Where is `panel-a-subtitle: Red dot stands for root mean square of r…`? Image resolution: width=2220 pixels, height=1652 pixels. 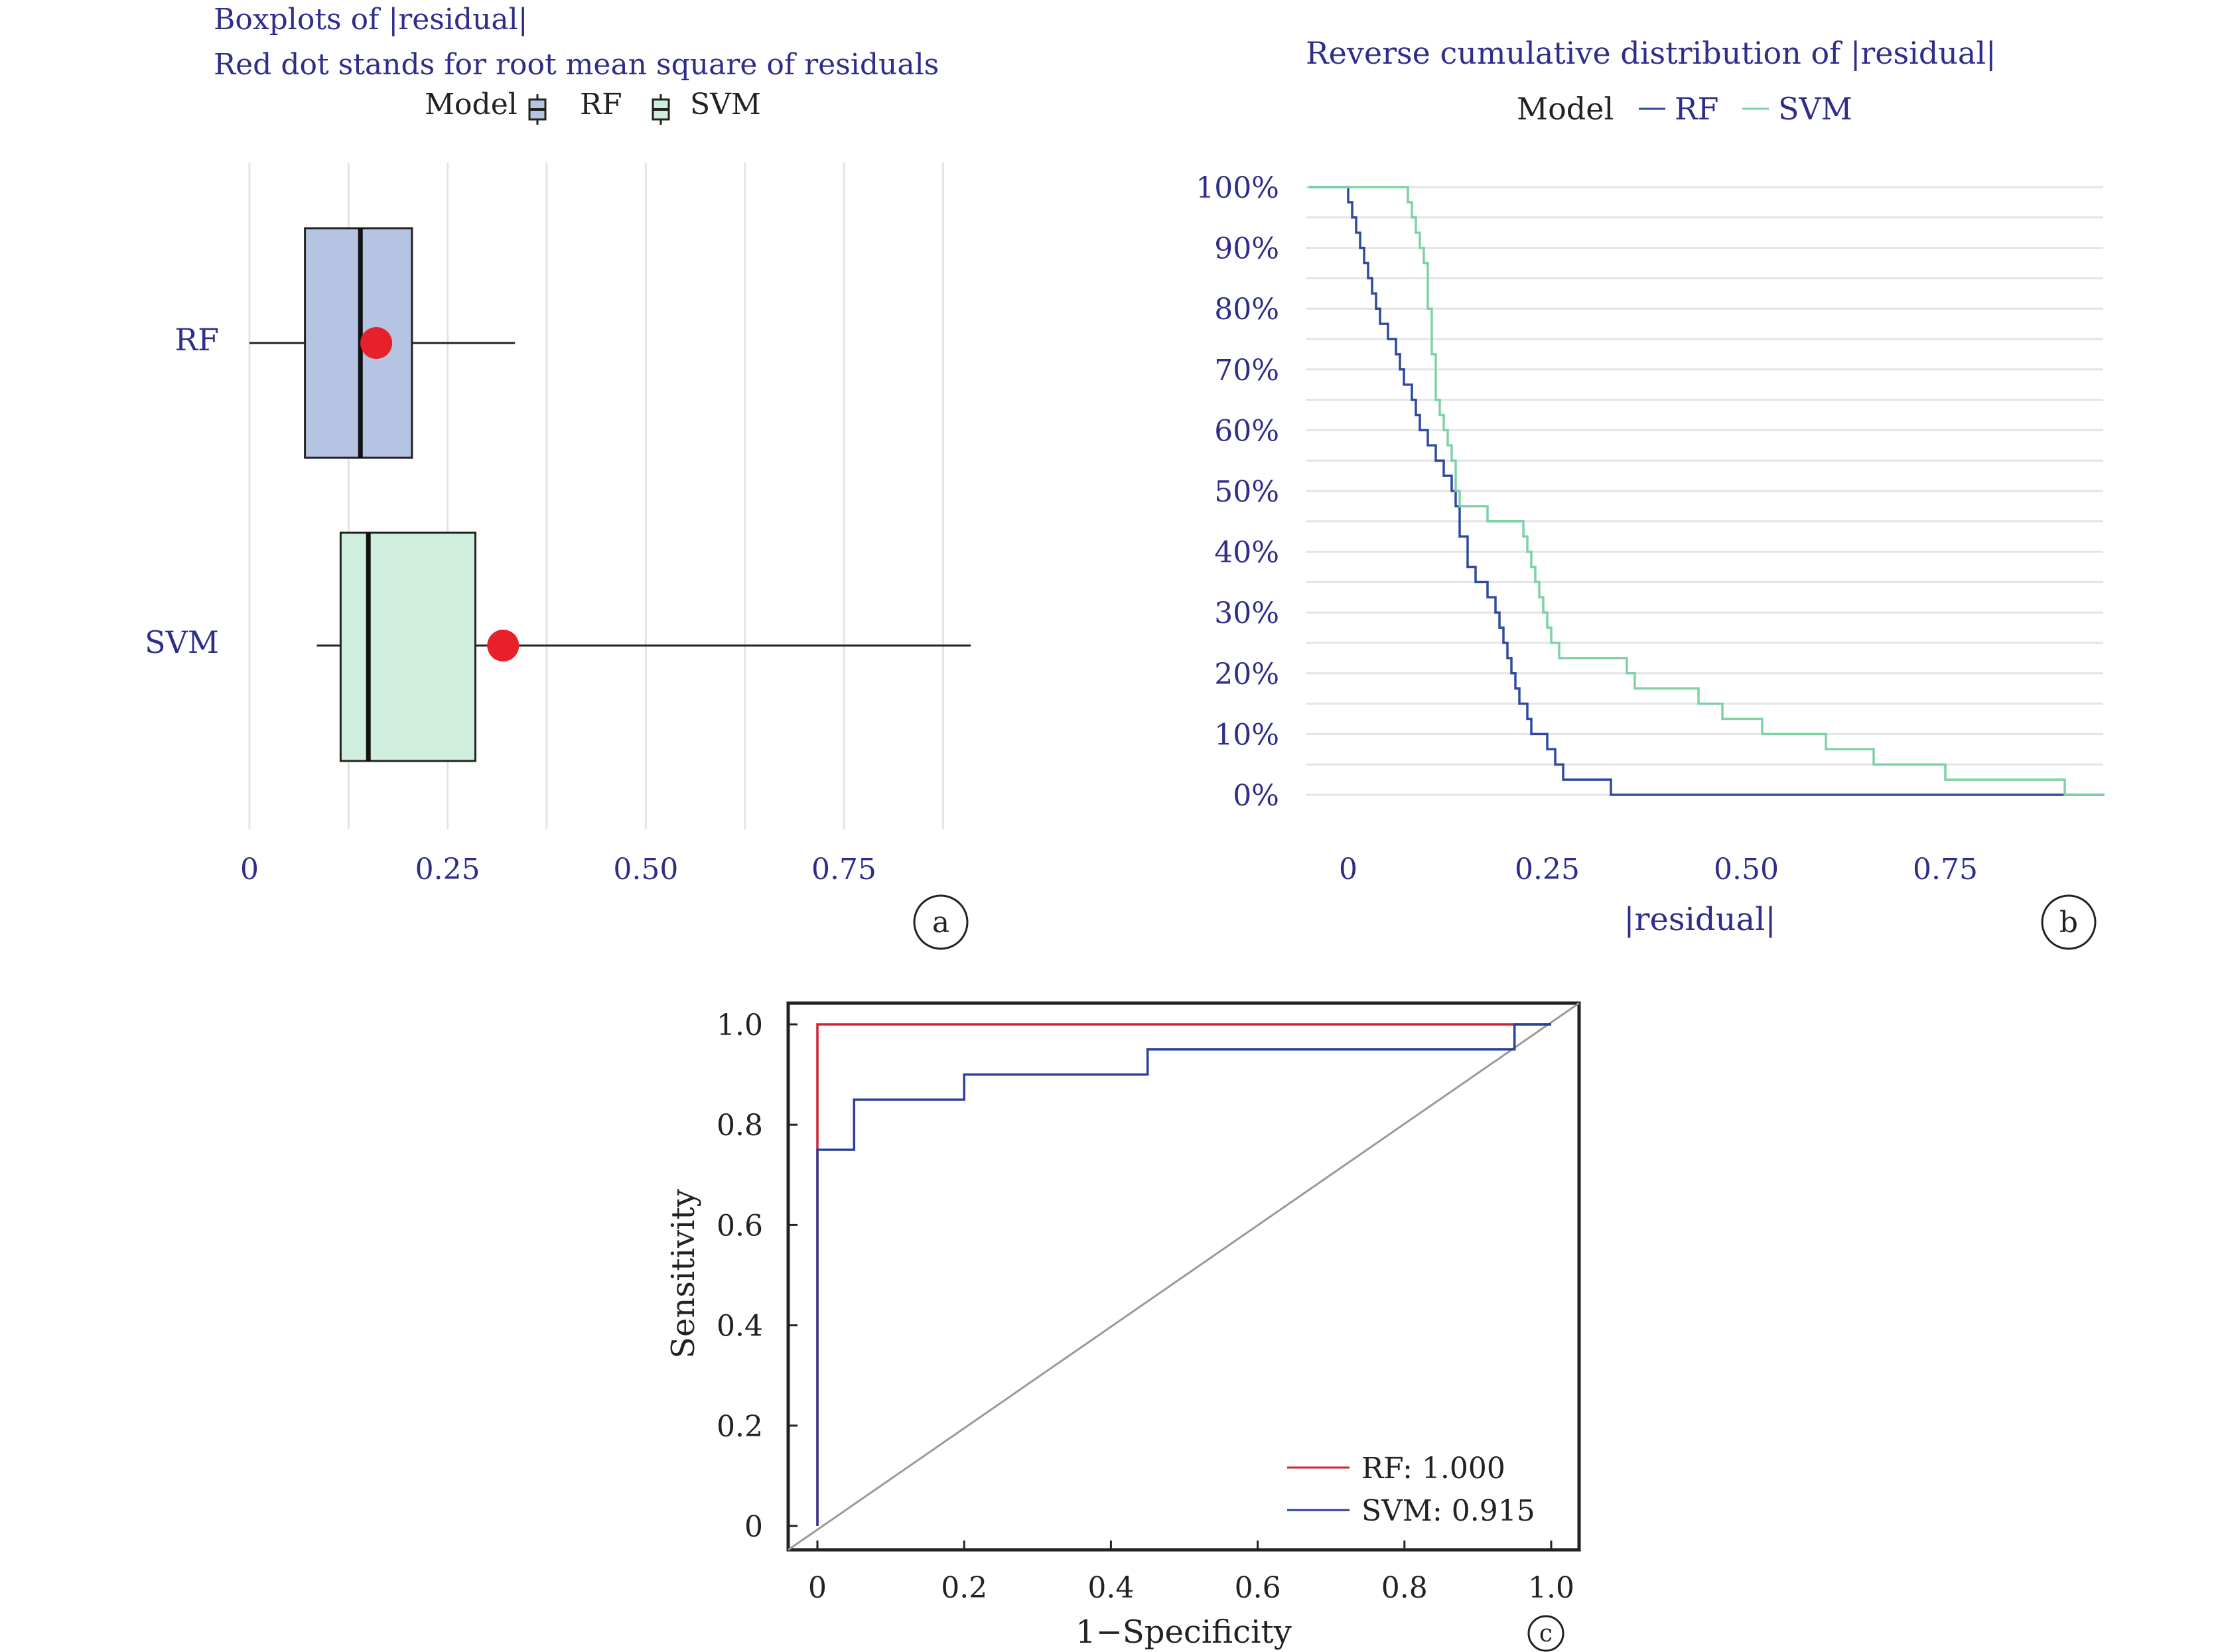
panel-a-subtitle: Red dot stands for root mean square of r… is located at coordinates (576, 65).